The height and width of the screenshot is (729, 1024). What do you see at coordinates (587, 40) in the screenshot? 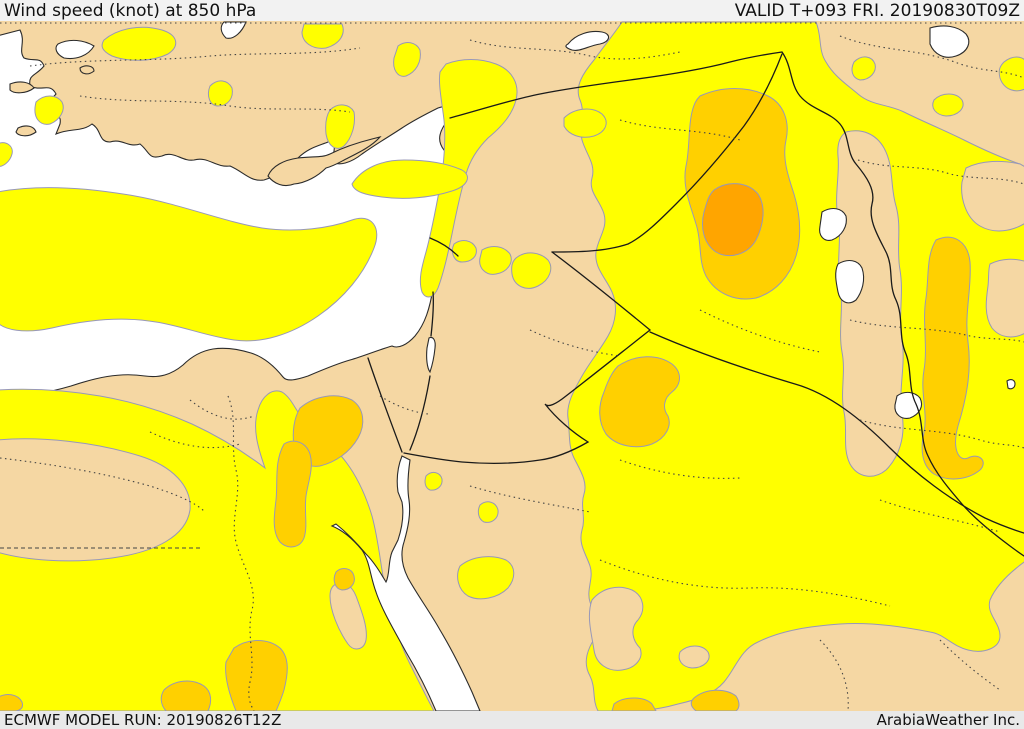
I see `reservoir-lake` at bounding box center [587, 40].